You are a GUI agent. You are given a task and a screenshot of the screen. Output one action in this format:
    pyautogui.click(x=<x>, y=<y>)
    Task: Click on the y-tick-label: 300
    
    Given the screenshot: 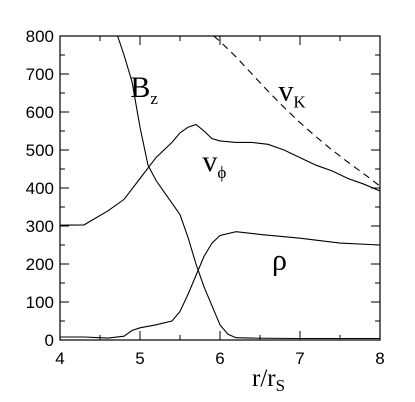 What is the action you would take?
    pyautogui.click(x=40, y=226)
    